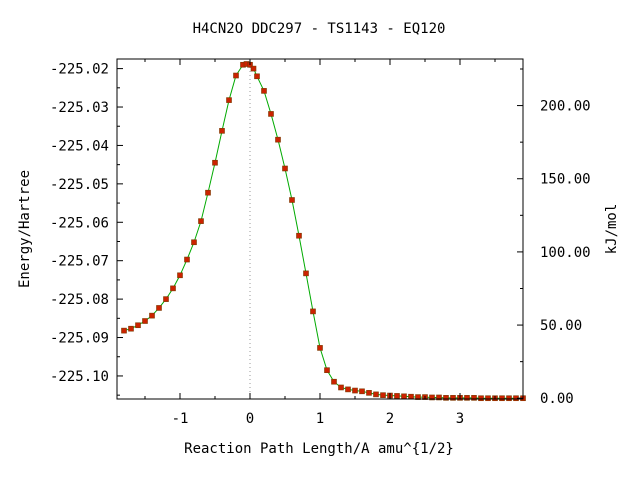 The width and height of the screenshot is (640, 480). Describe the element at coordinates (79, 262) in the screenshot. I see `y-tick-label: -225.07` at that location.